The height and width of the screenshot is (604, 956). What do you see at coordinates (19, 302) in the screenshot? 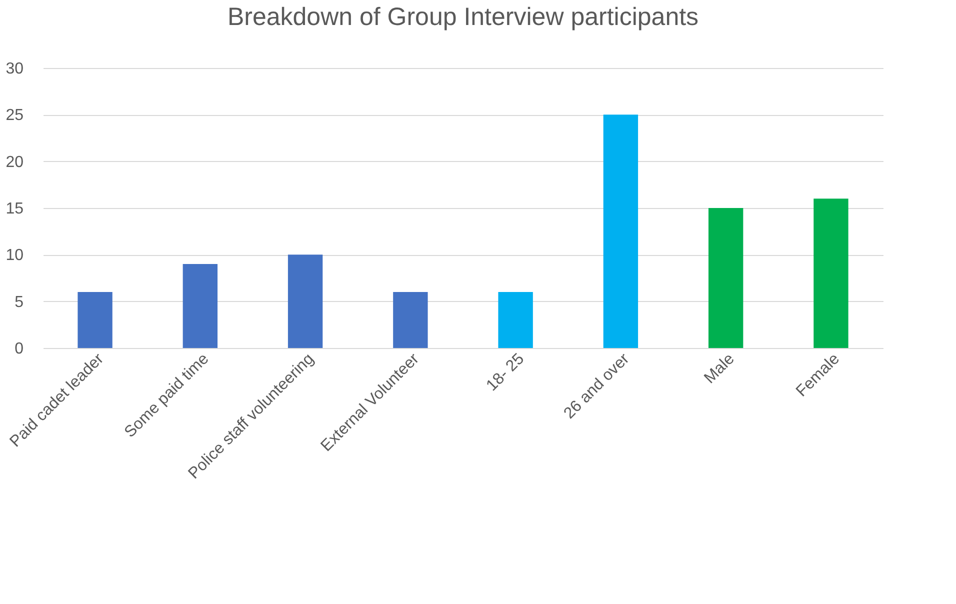
I see `y-tick-label: 5` at bounding box center [19, 302].